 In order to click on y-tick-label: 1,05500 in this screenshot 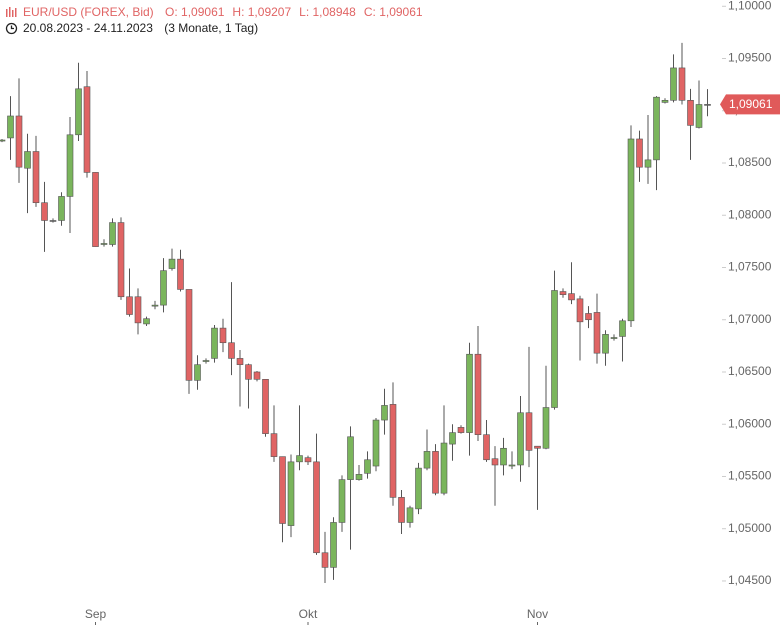, I will do `click(750, 476)`.